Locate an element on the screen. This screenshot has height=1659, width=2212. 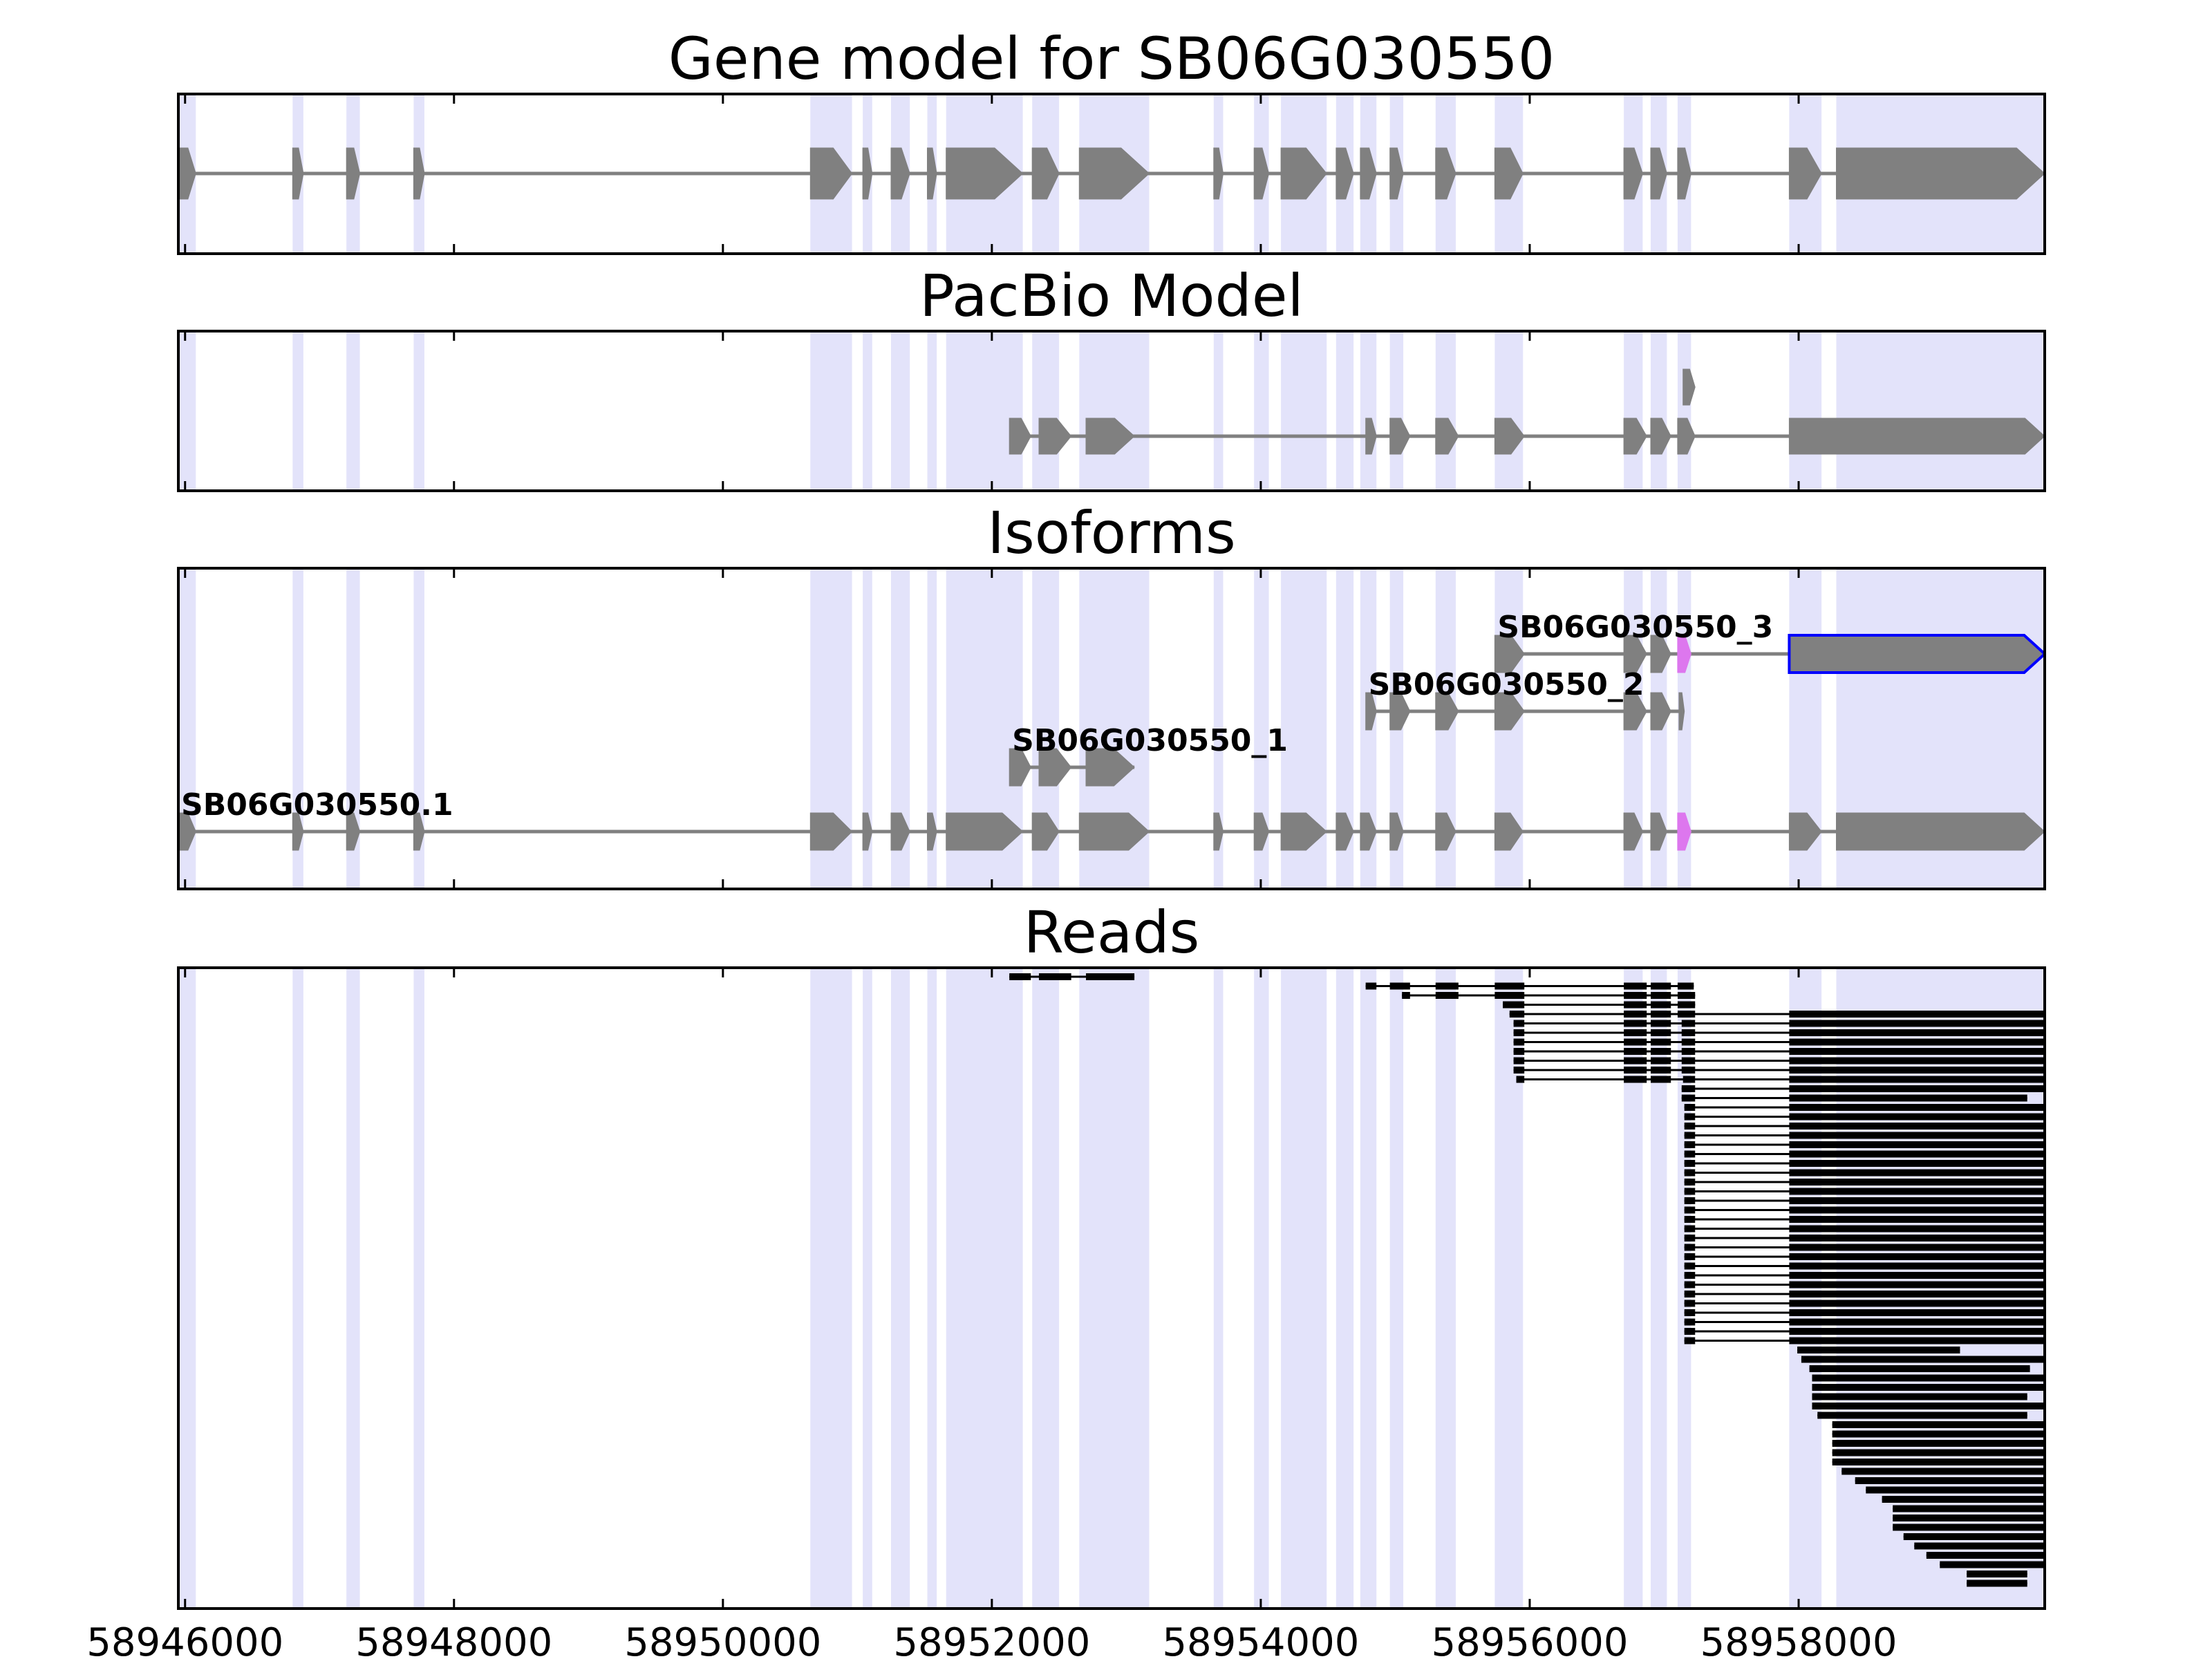
isoform-label: SB06G030550.1 is located at coordinates (317, 805).